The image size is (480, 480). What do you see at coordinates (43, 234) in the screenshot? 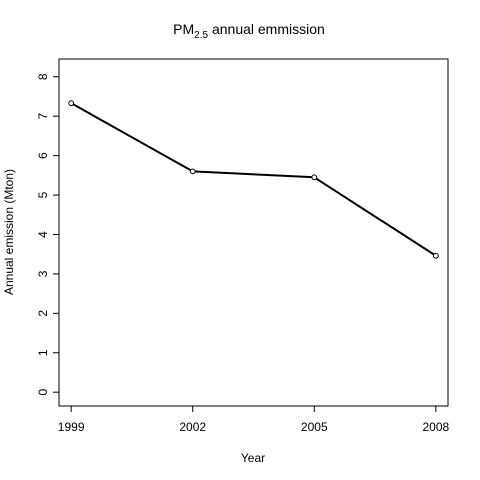
I see `y-tick-label: 4` at bounding box center [43, 234].